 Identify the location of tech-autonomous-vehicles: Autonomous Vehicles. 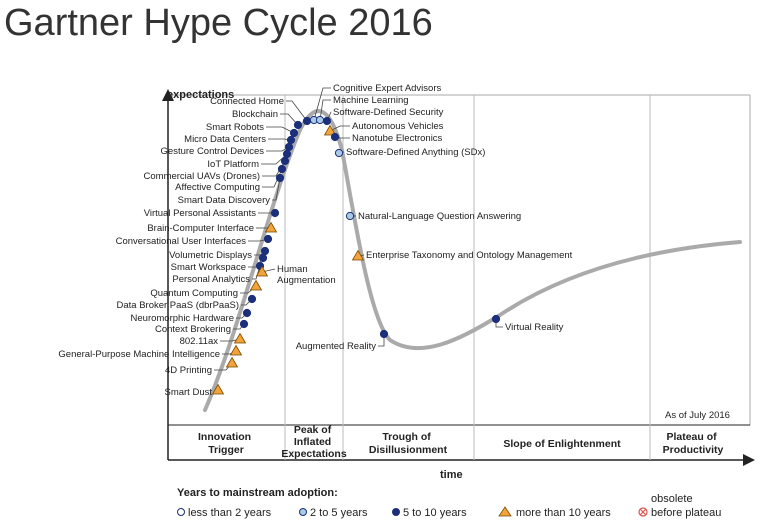
(383, 128).